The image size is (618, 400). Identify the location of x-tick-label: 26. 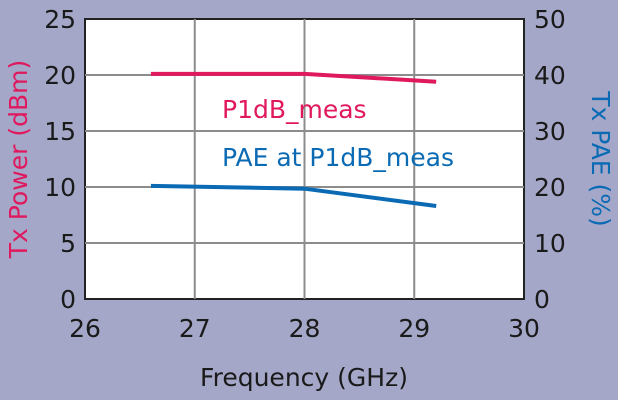
(85, 328).